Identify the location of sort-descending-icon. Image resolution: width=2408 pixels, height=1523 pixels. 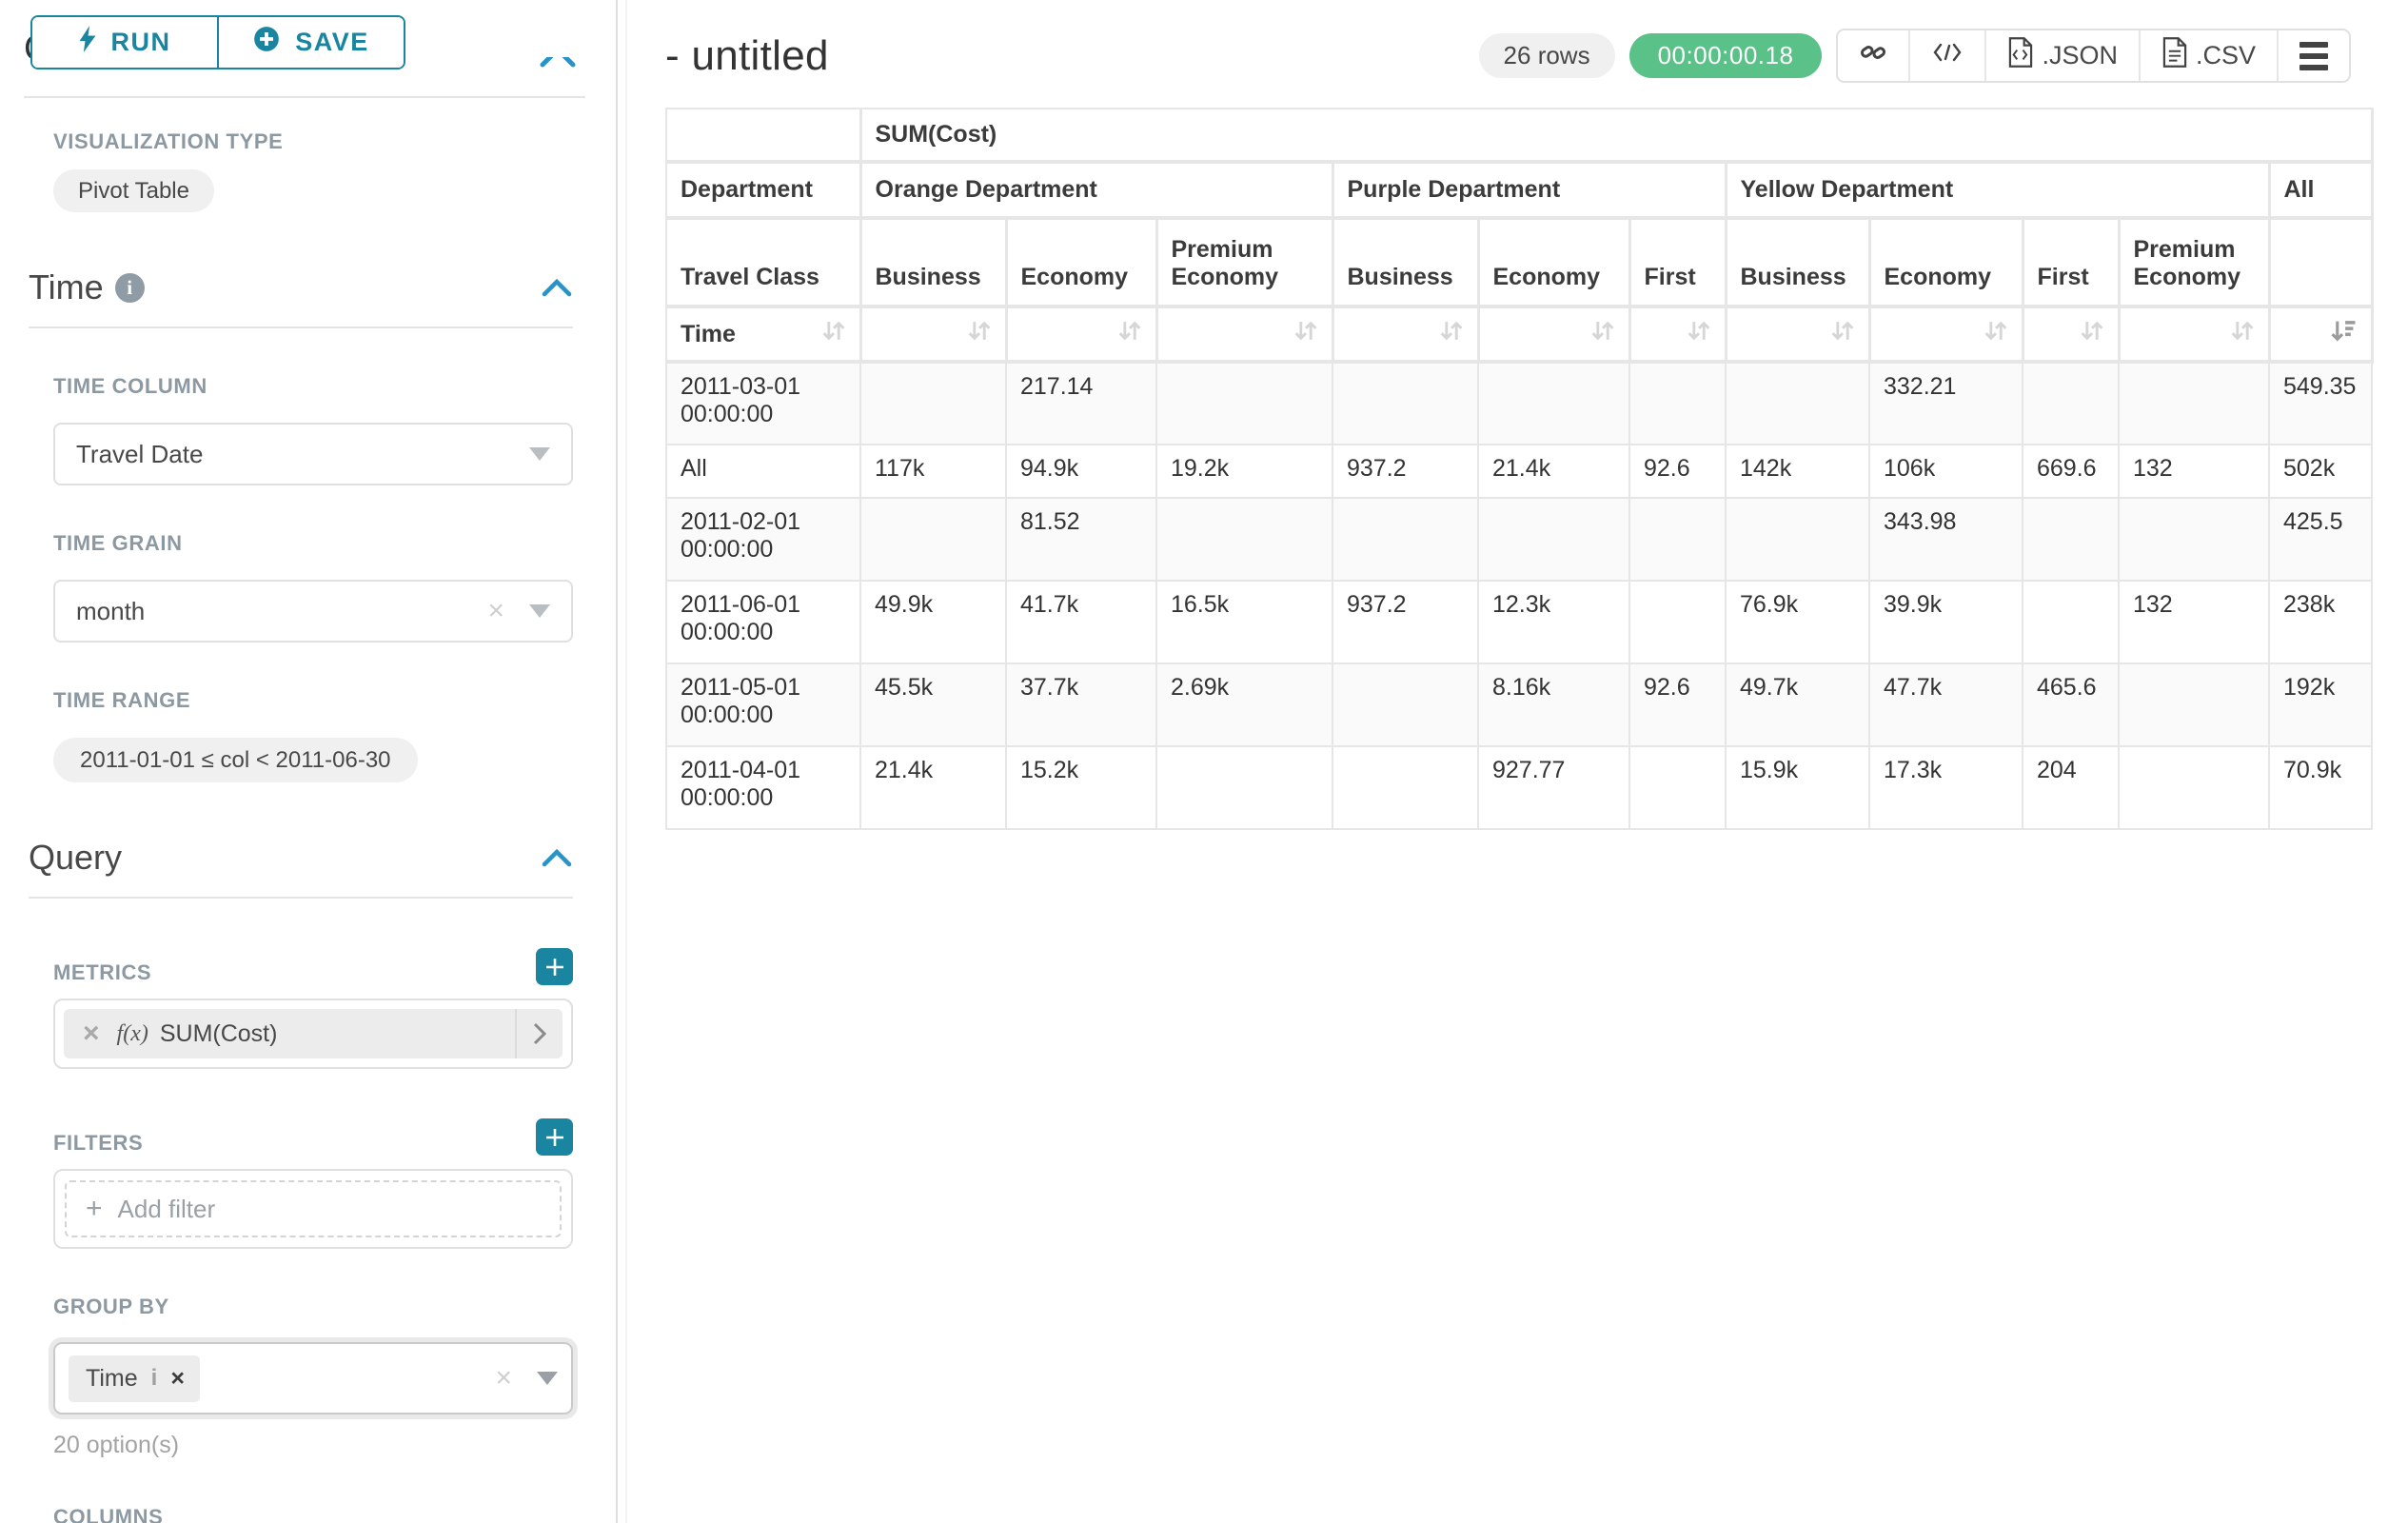
(2343, 334).